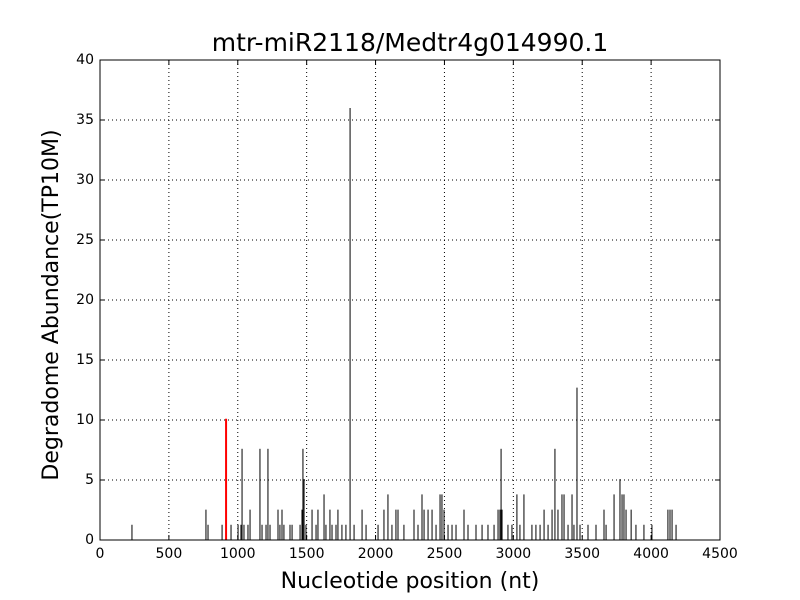 This screenshot has width=800, height=600. I want to click on x-tick-label: 3000, so click(514, 554).